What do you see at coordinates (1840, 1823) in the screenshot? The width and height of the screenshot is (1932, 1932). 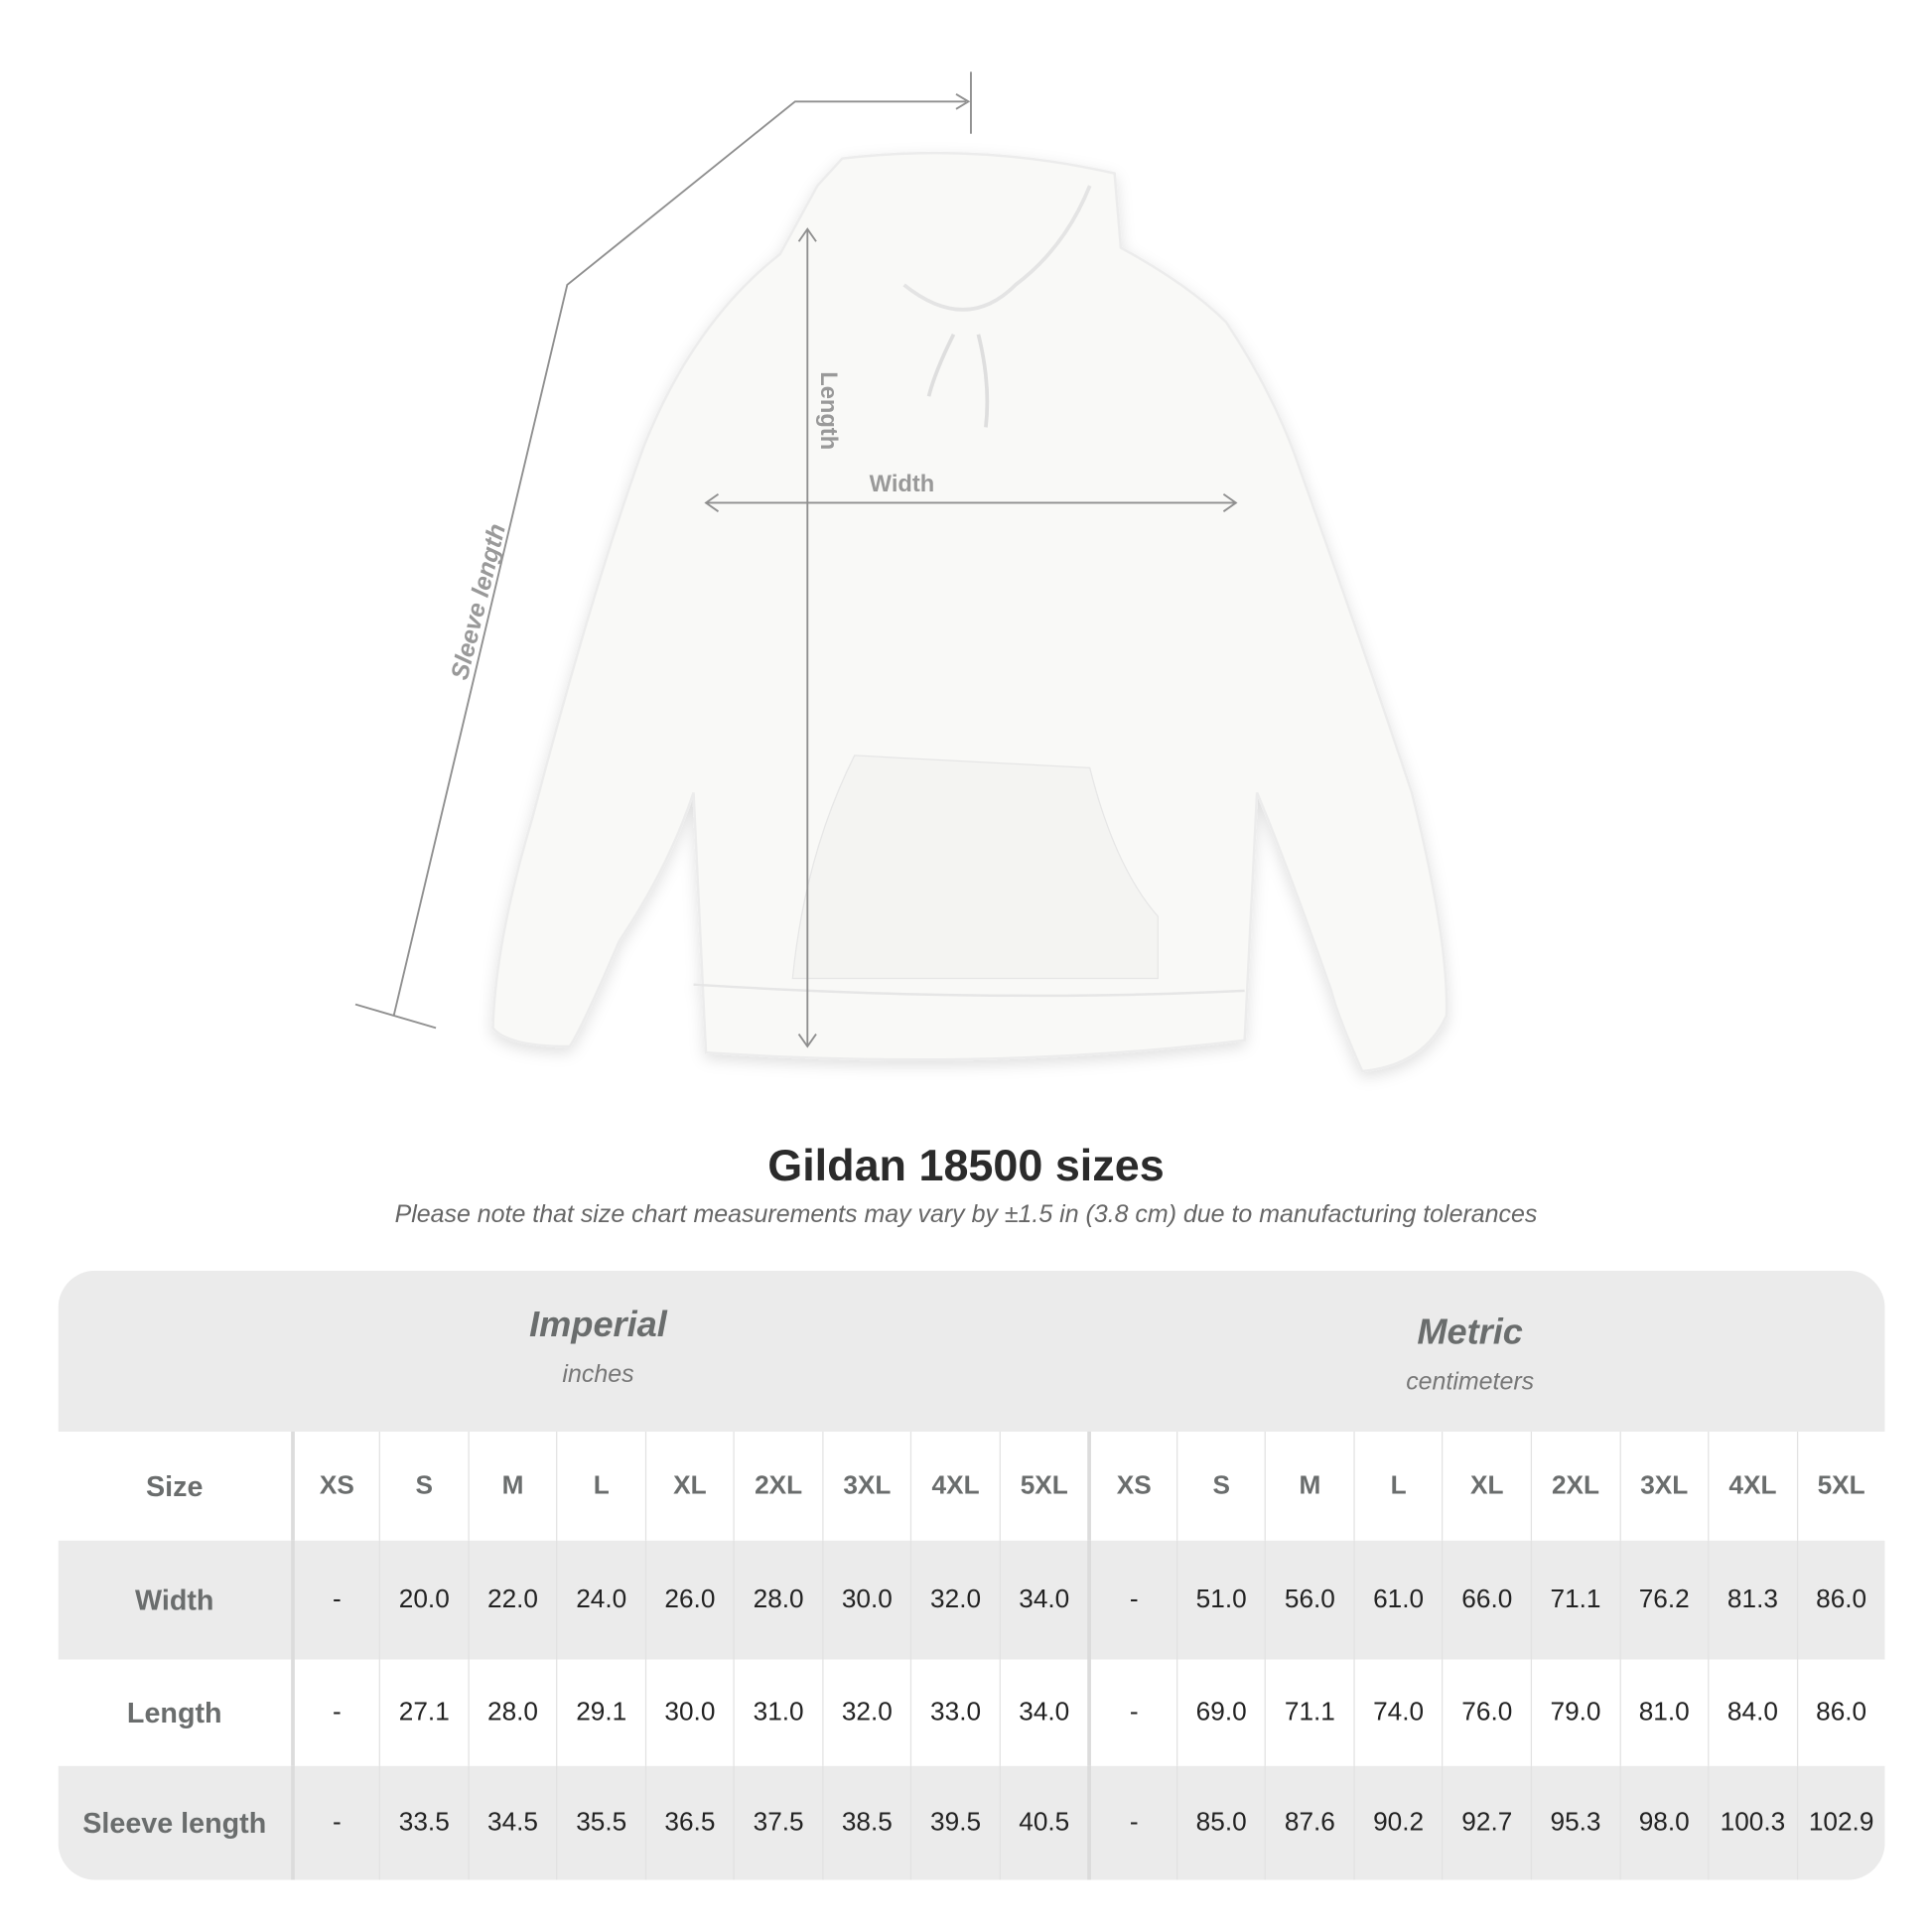 I see `table-cell: 102.9` at bounding box center [1840, 1823].